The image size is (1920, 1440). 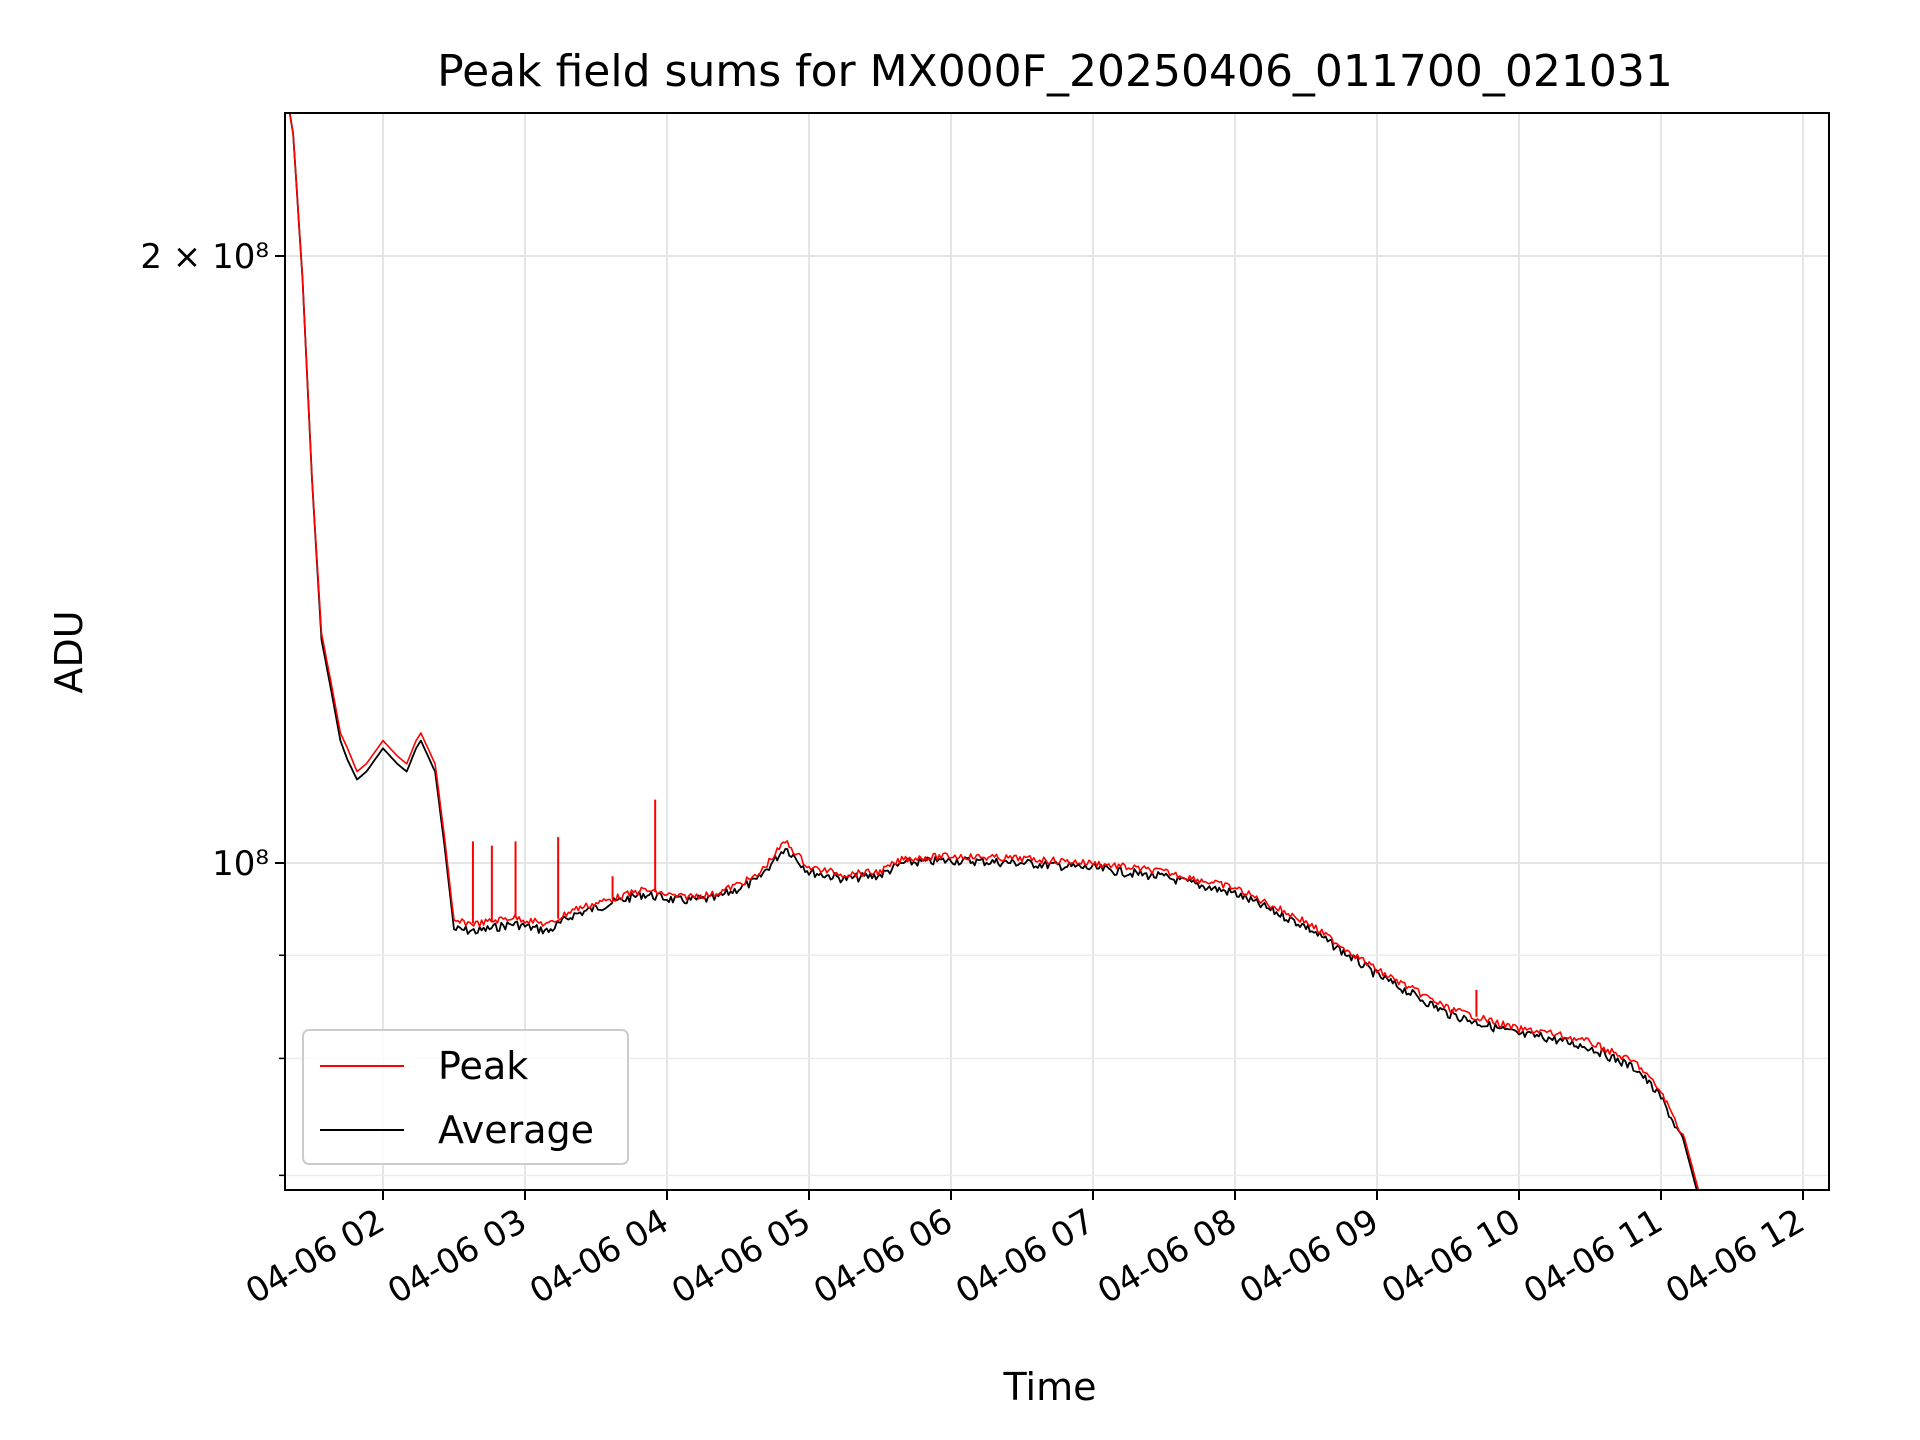 What do you see at coordinates (212, 707) in the screenshot?
I see `y-axis: 10⁸ 2 × 10⁸` at bounding box center [212, 707].